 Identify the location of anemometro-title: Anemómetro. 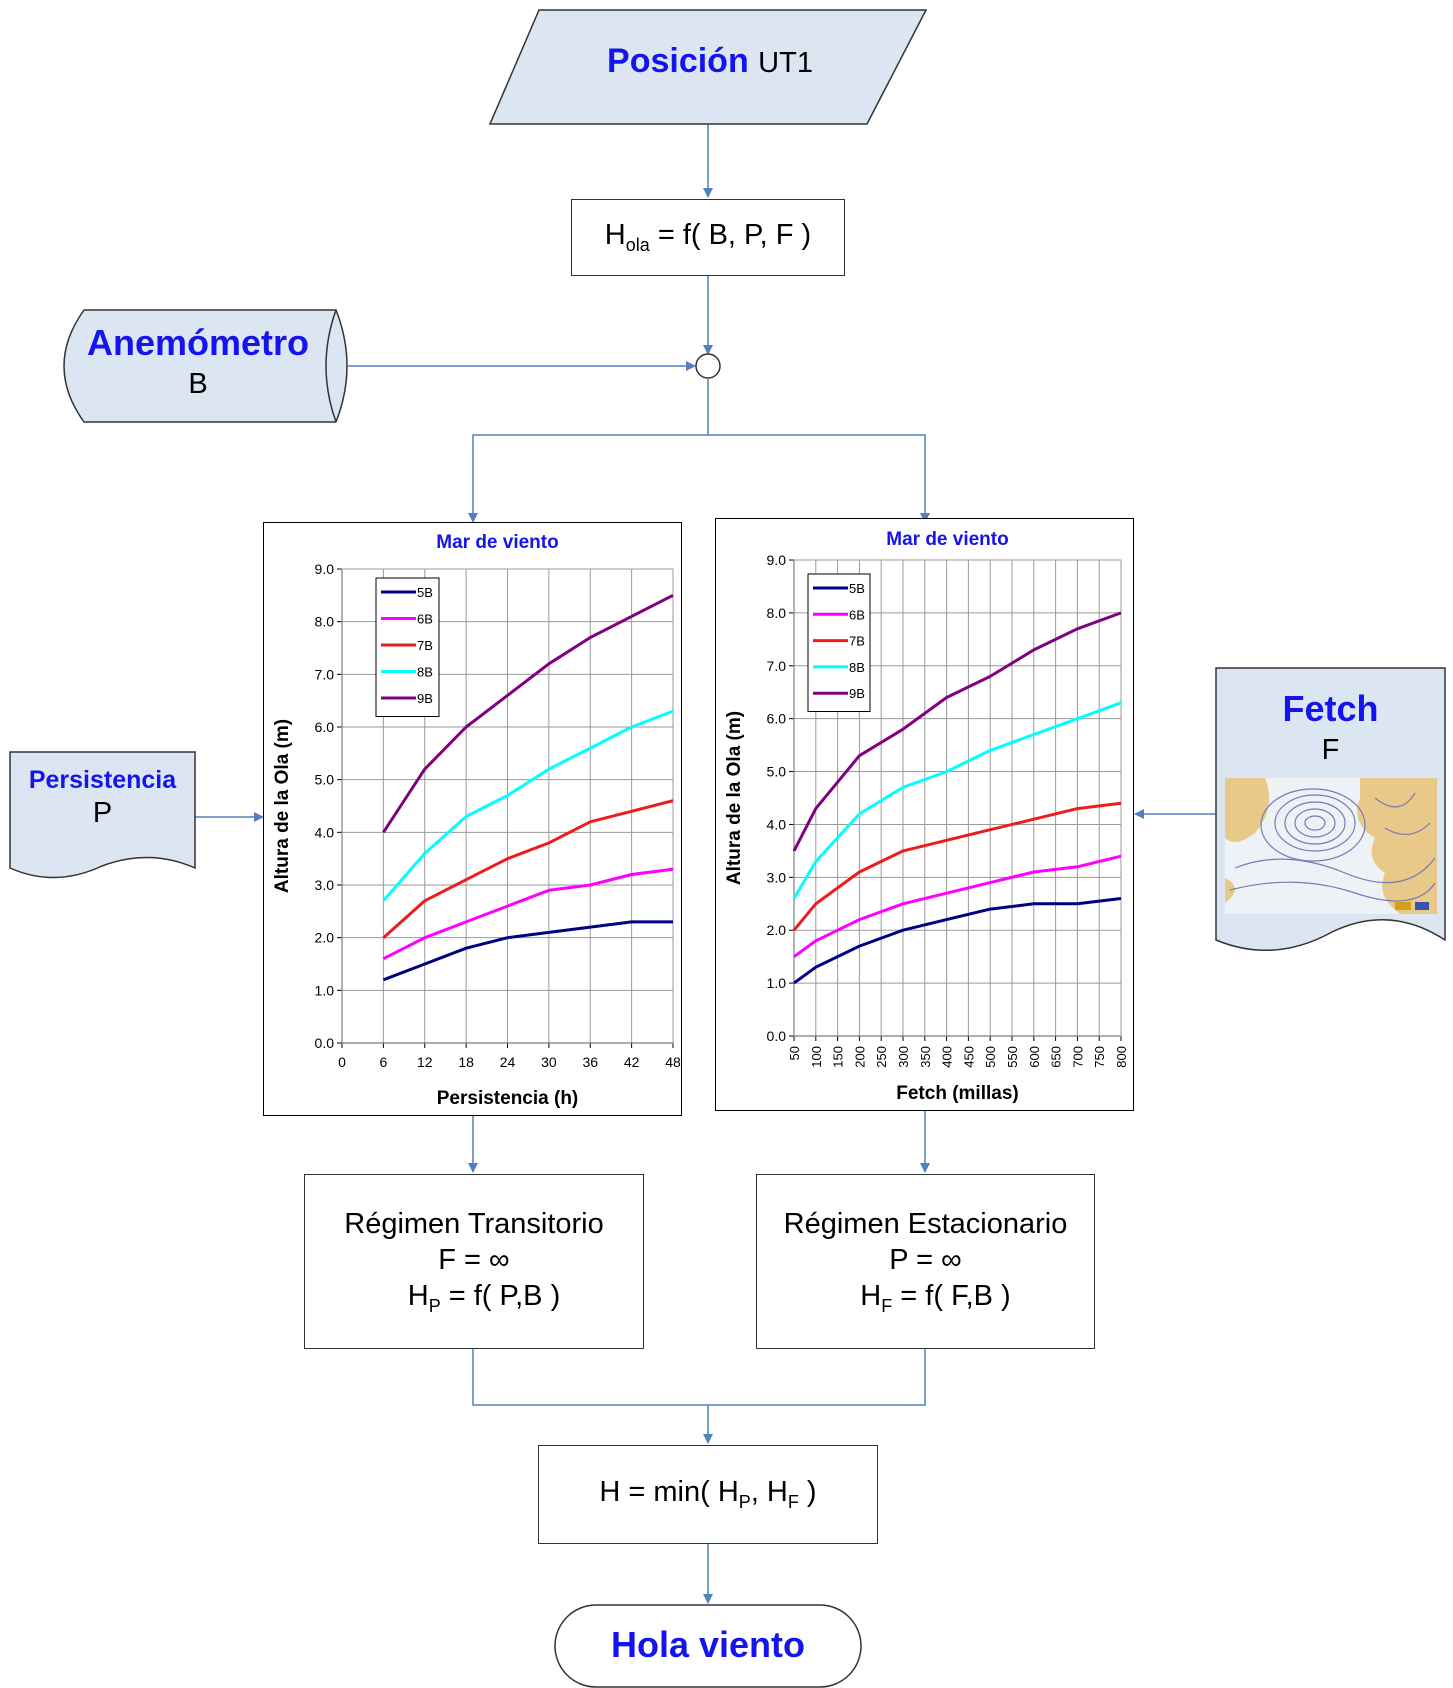
(198, 342).